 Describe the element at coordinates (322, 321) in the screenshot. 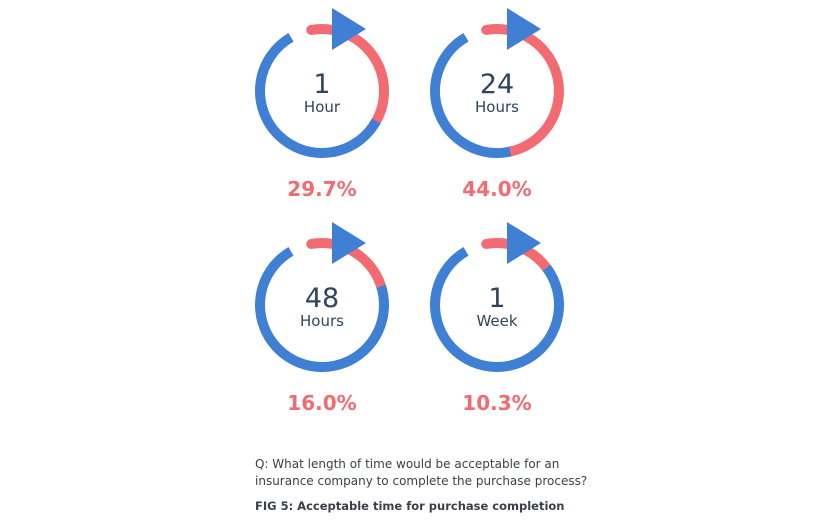

I see `gauge-3-unit: Hours` at that location.